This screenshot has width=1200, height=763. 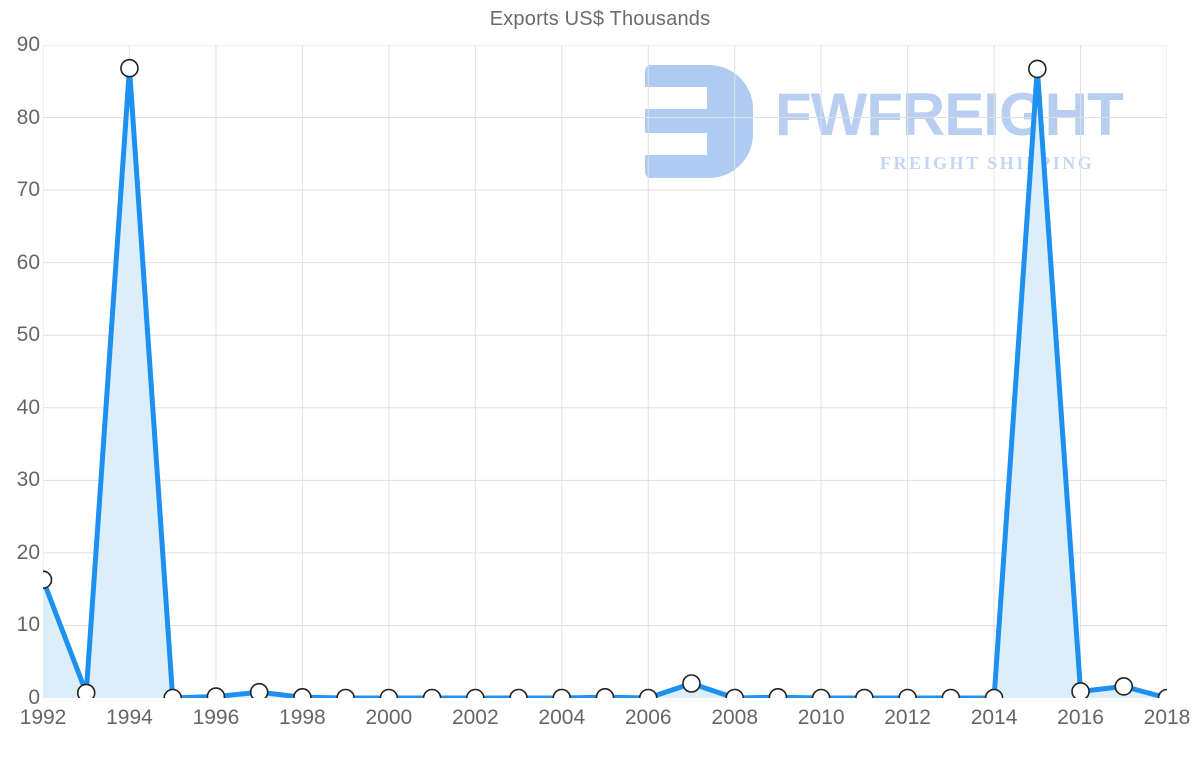 I want to click on x-axis-tick-label: 1996, so click(x=216, y=717).